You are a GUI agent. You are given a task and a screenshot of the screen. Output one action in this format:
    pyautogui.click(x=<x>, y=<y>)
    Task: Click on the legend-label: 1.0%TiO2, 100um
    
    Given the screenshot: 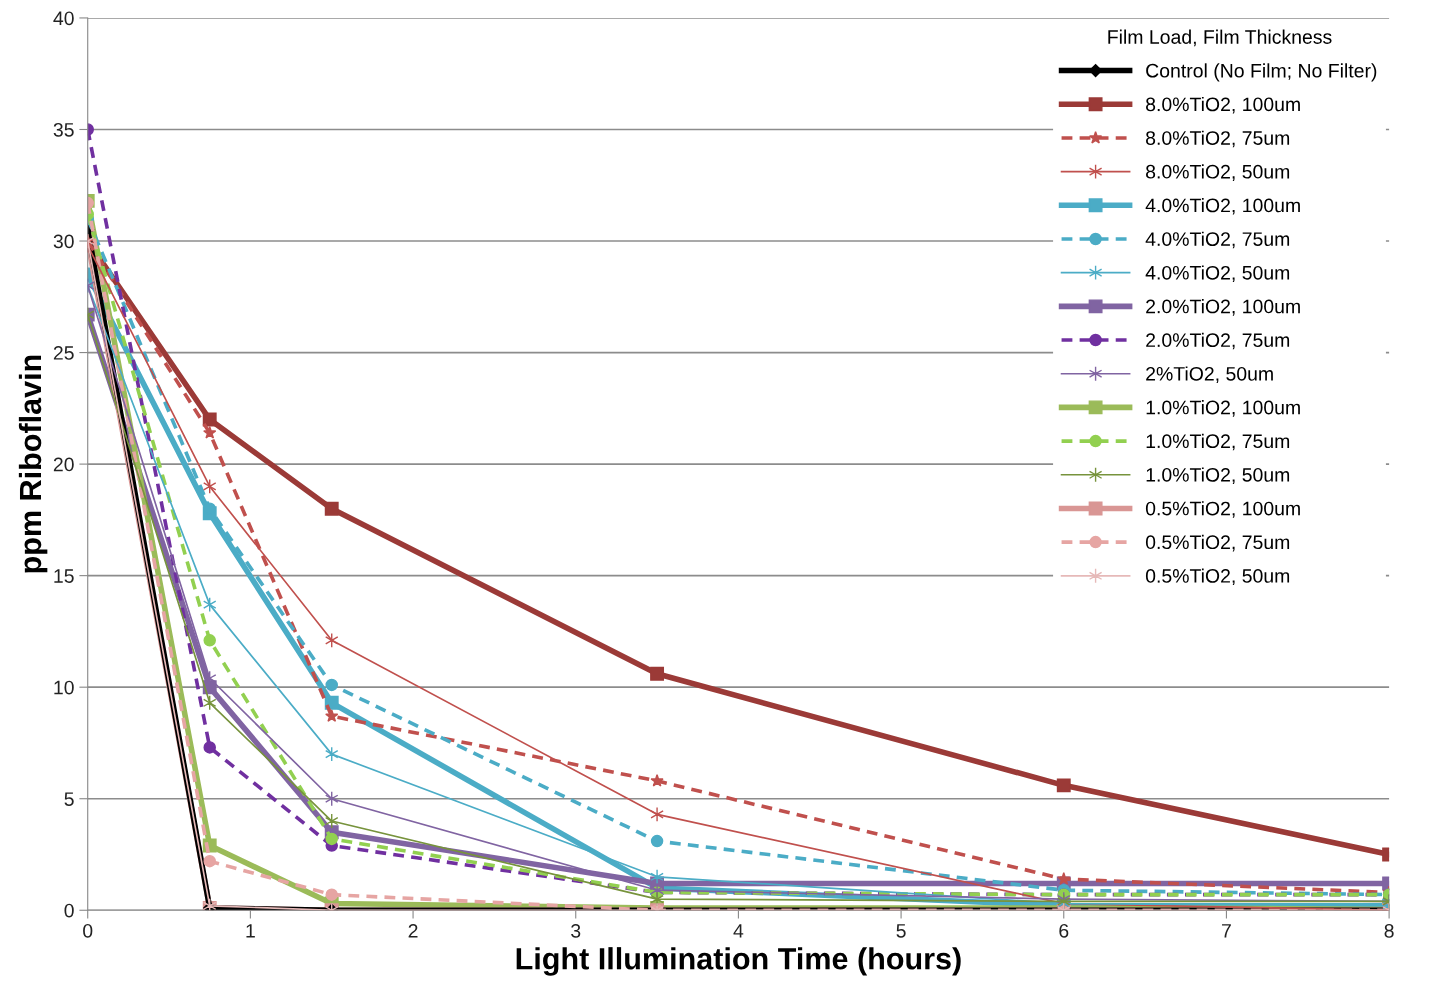 What is the action you would take?
    pyautogui.click(x=1223, y=408)
    